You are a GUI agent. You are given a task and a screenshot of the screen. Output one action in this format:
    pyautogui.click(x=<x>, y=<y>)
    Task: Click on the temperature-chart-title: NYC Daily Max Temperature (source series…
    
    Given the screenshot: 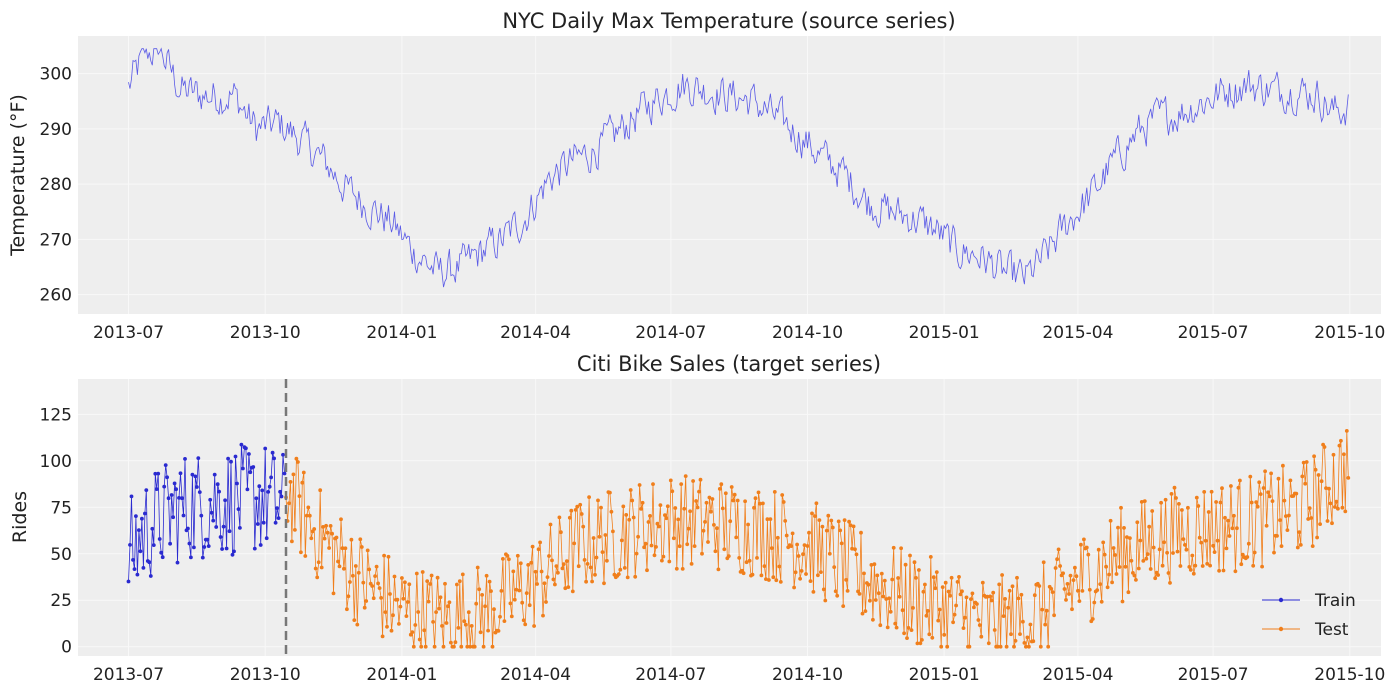 What is the action you would take?
    pyautogui.click(x=728, y=21)
    